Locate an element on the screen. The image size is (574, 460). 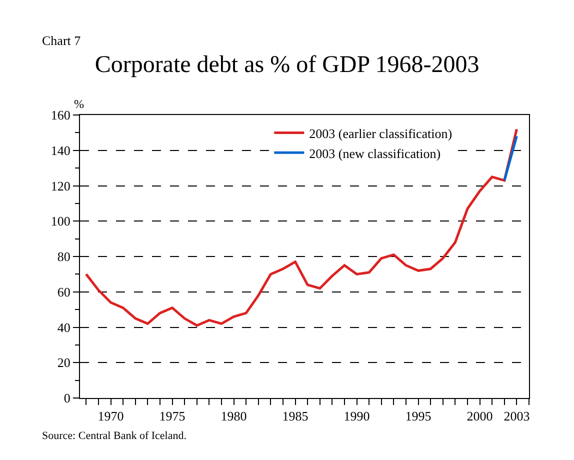
x-tick-label: 1995 is located at coordinates (418, 416).